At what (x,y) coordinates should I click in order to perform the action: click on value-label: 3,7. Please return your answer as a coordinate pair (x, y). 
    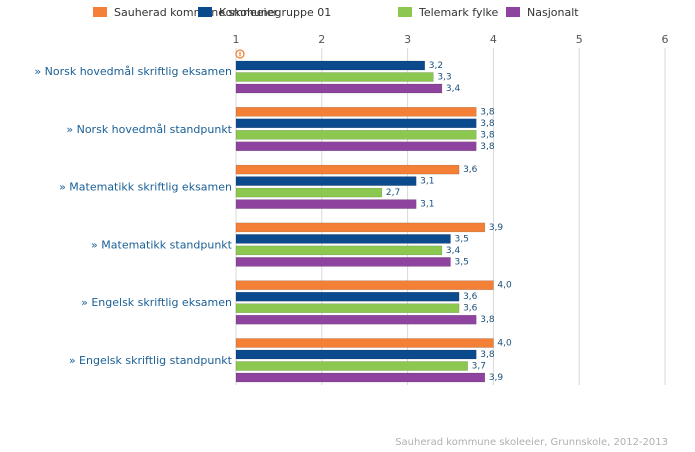
    Looking at the image, I should click on (479, 367).